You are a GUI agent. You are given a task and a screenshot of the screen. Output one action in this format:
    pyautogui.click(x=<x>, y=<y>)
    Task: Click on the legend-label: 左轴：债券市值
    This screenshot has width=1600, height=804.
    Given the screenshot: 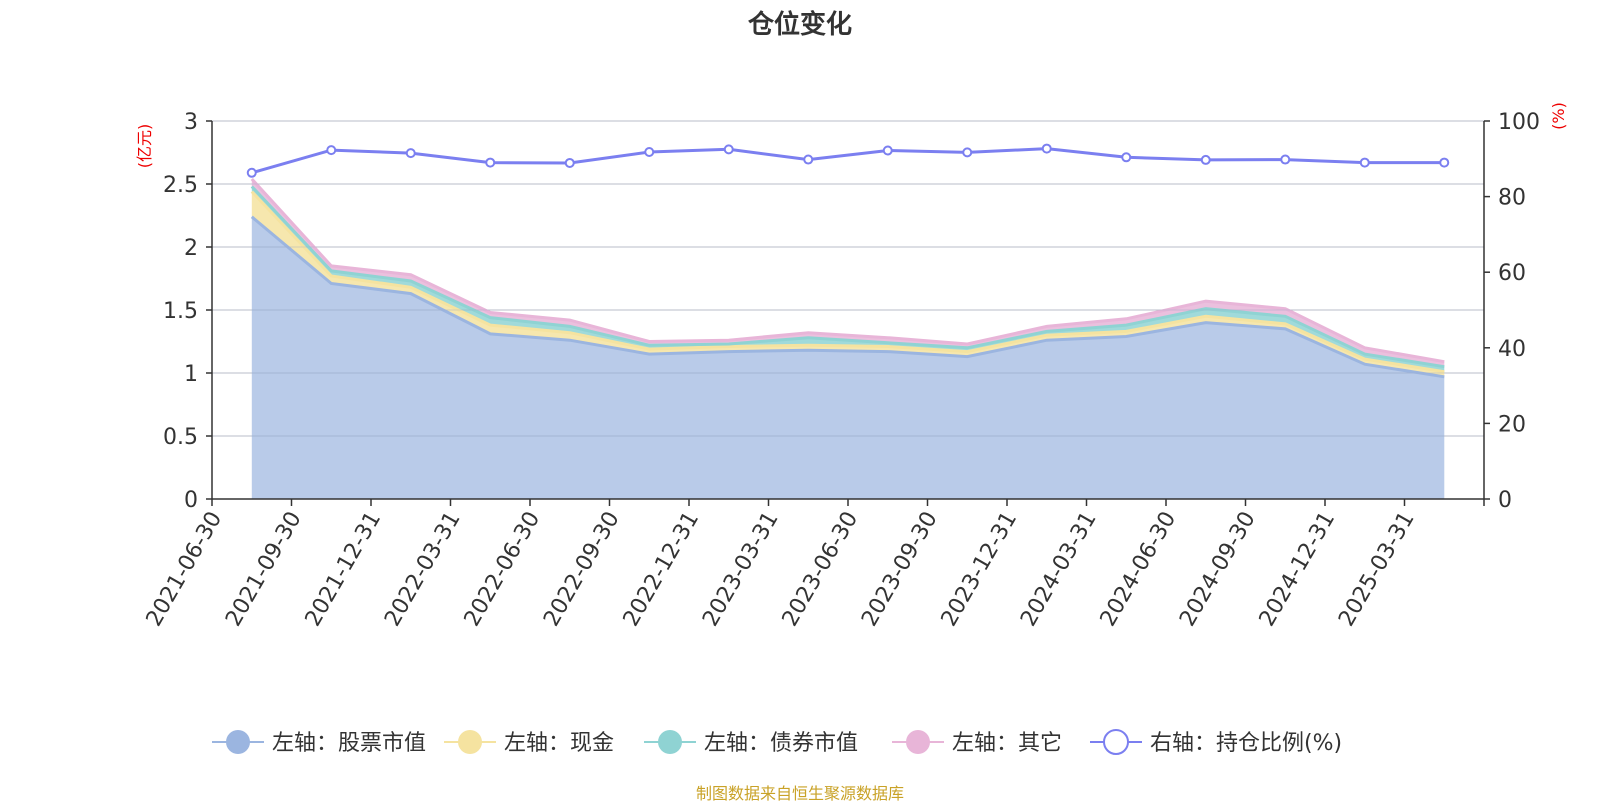 What is the action you would take?
    pyautogui.click(x=781, y=743)
    